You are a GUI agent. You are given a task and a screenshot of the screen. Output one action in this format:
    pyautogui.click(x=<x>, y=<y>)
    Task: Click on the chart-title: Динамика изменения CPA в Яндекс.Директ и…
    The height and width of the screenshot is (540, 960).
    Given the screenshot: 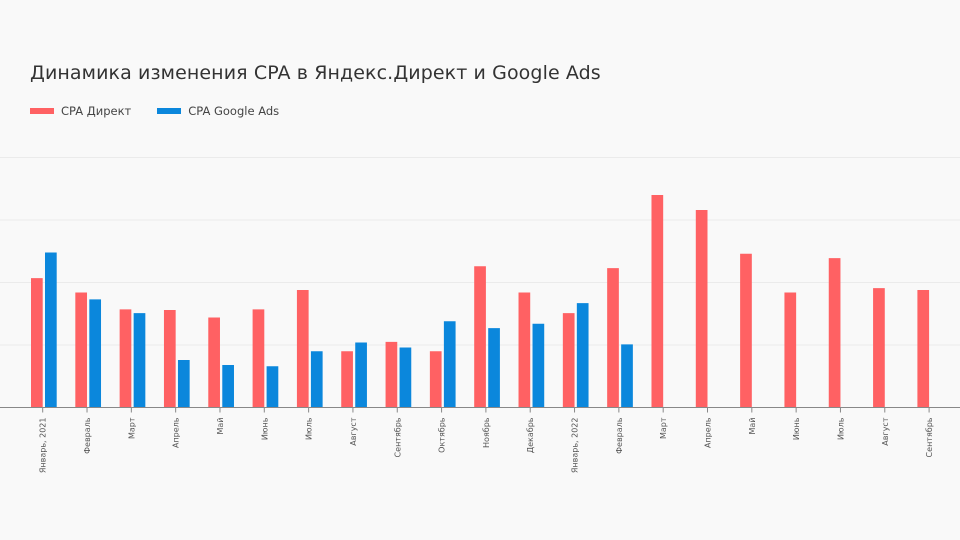 What is the action you would take?
    pyautogui.click(x=315, y=73)
    